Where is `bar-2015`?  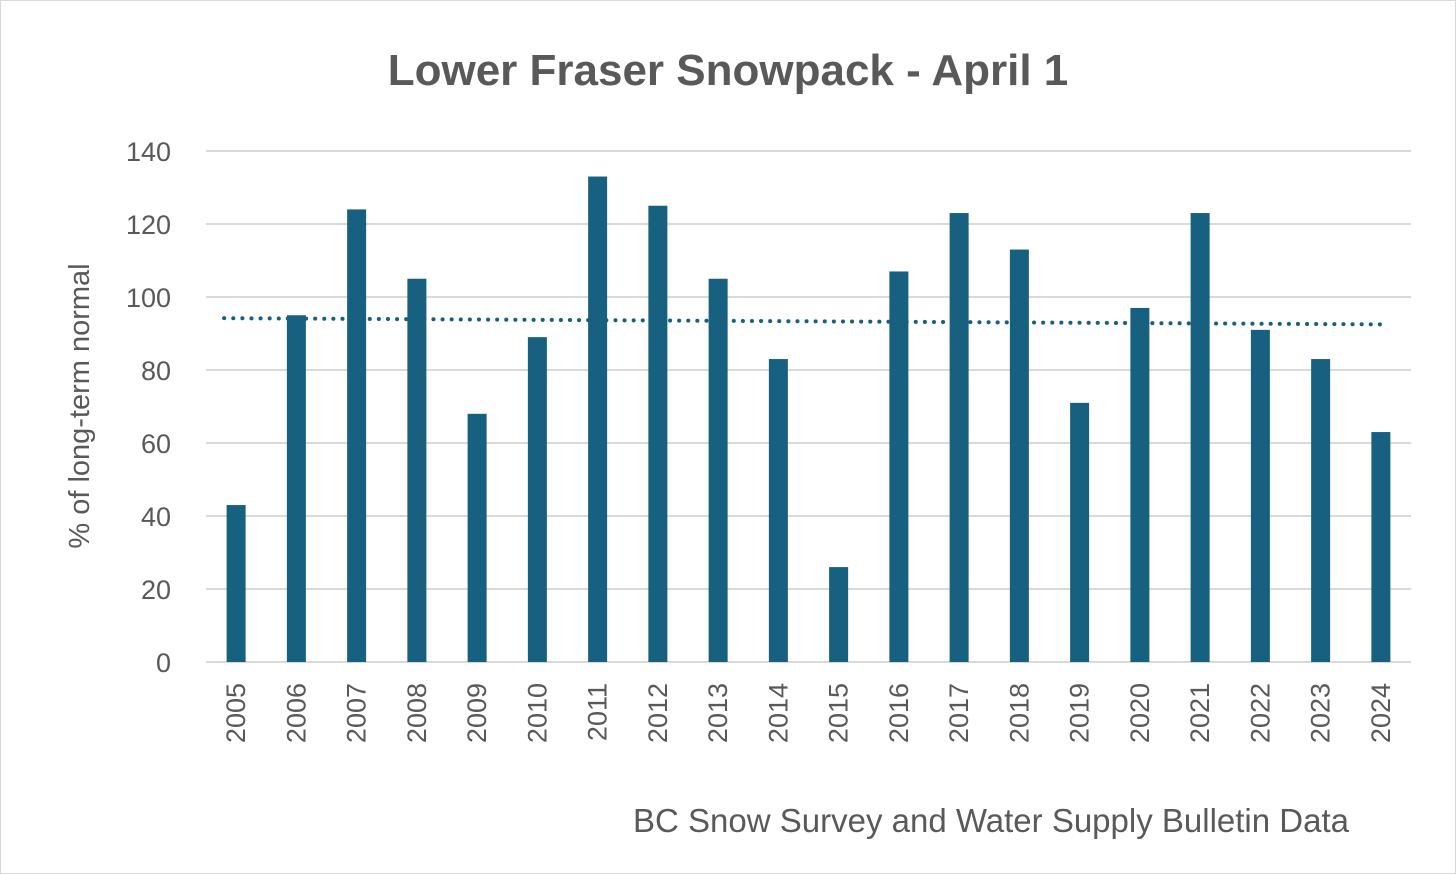
bar-2015 is located at coordinates (839, 614).